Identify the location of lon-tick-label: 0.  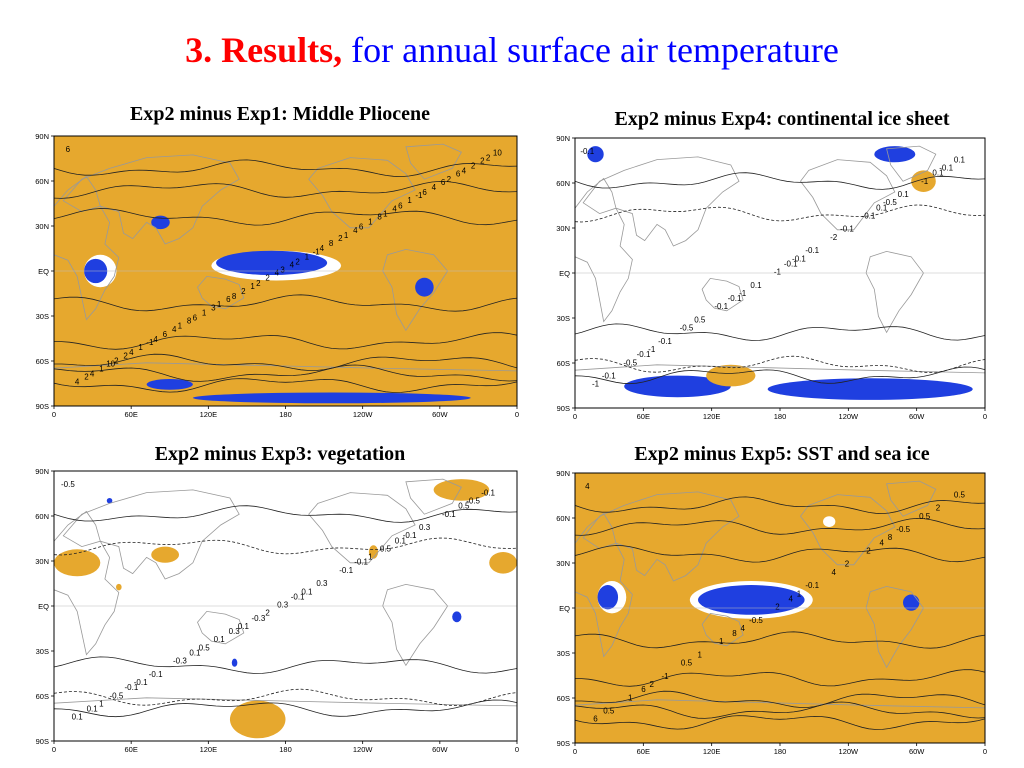
(575, 416).